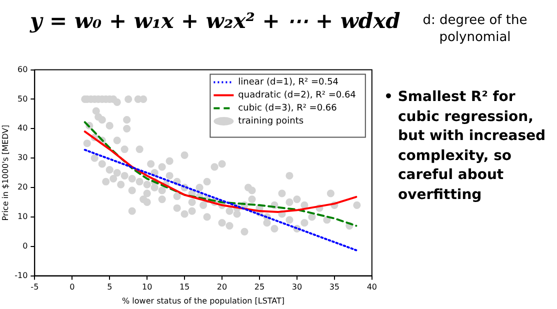 The width and height of the screenshot is (557, 309). What do you see at coordinates (22, 157) in the screenshot?
I see `y-tick-label: 30` at bounding box center [22, 157].